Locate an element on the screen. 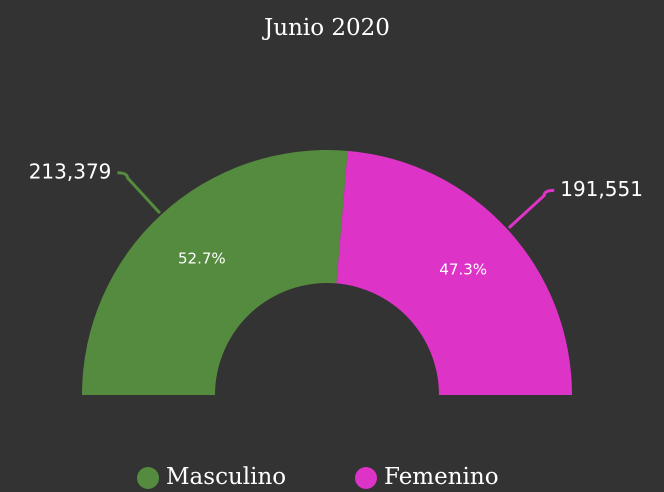 Image resolution: width=664 pixels, height=492 pixels. legend-label: Masculino is located at coordinates (226, 477).